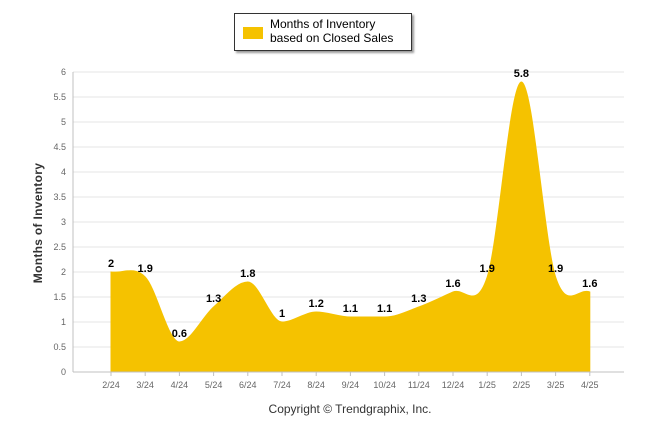  Describe the element at coordinates (179, 334) in the screenshot. I see `data-label: 0.6` at that location.